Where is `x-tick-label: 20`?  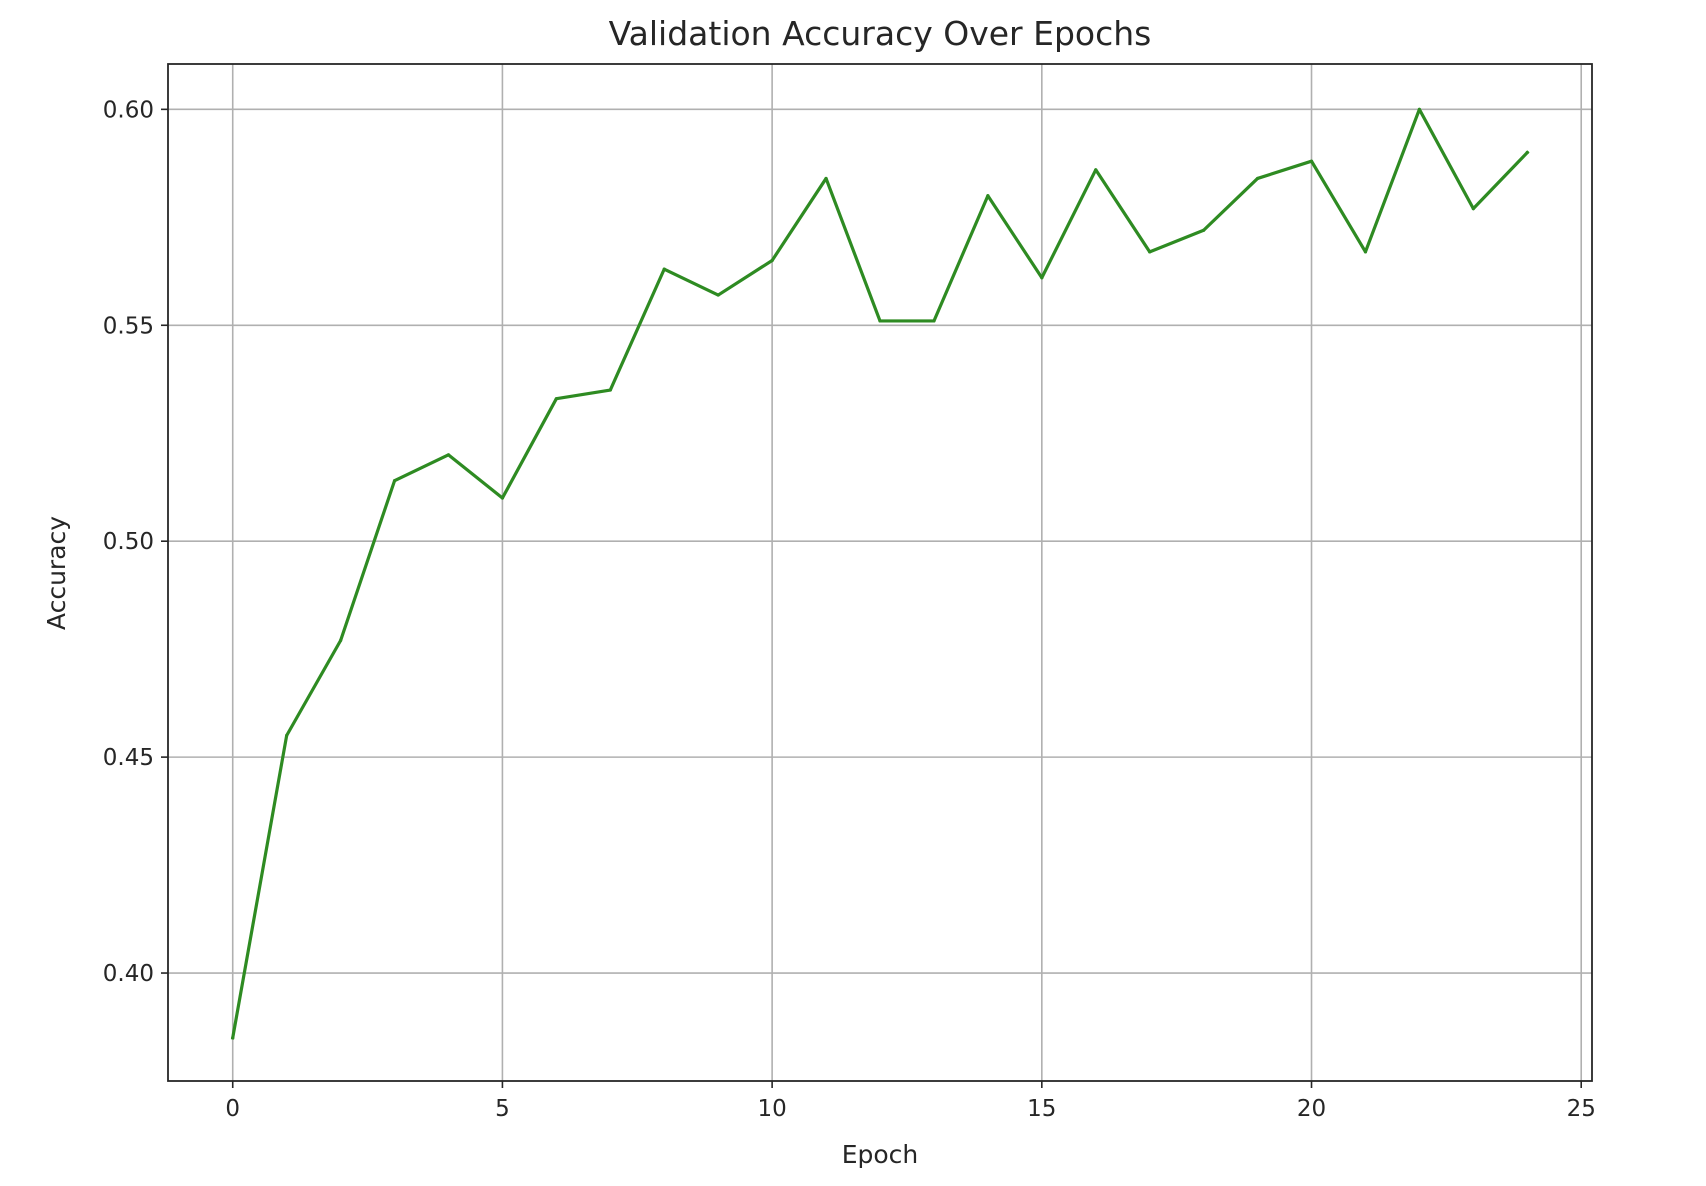 x-tick-label: 20 is located at coordinates (1311, 1109).